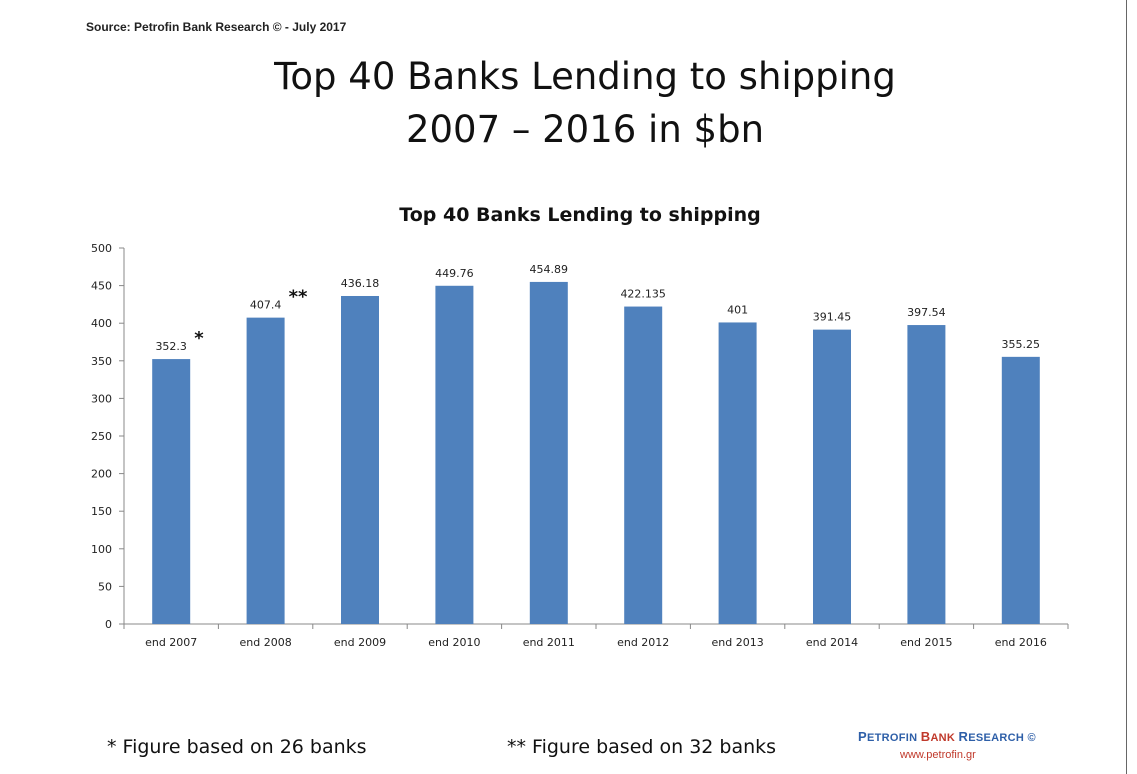 This screenshot has width=1137, height=774. What do you see at coordinates (266, 305) in the screenshot?
I see `data-label: 407.4` at bounding box center [266, 305].